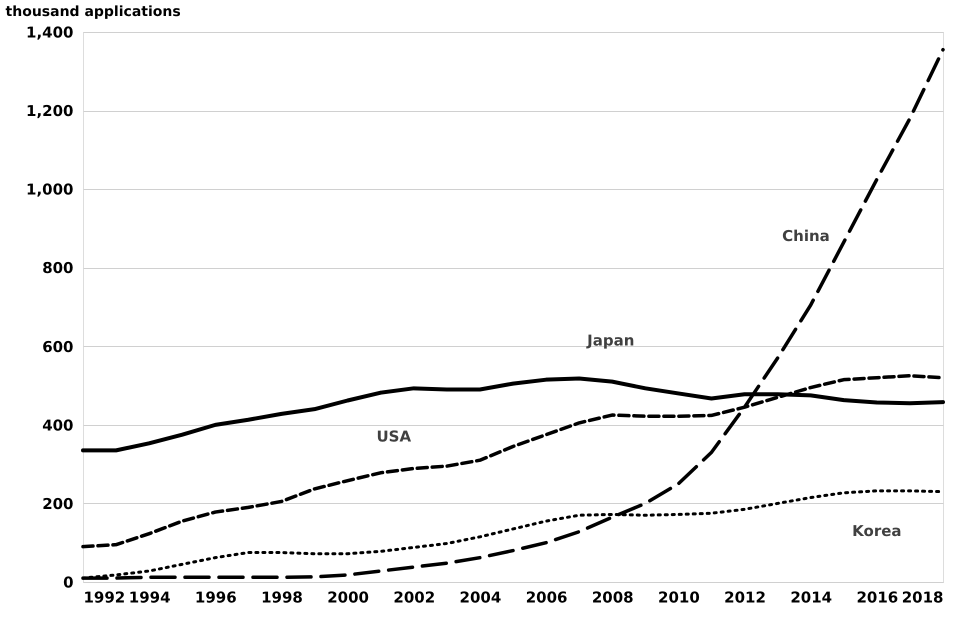 The width and height of the screenshot is (977, 626). What do you see at coordinates (215, 597) in the screenshot?
I see `x-tick-label: 1996` at bounding box center [215, 597].